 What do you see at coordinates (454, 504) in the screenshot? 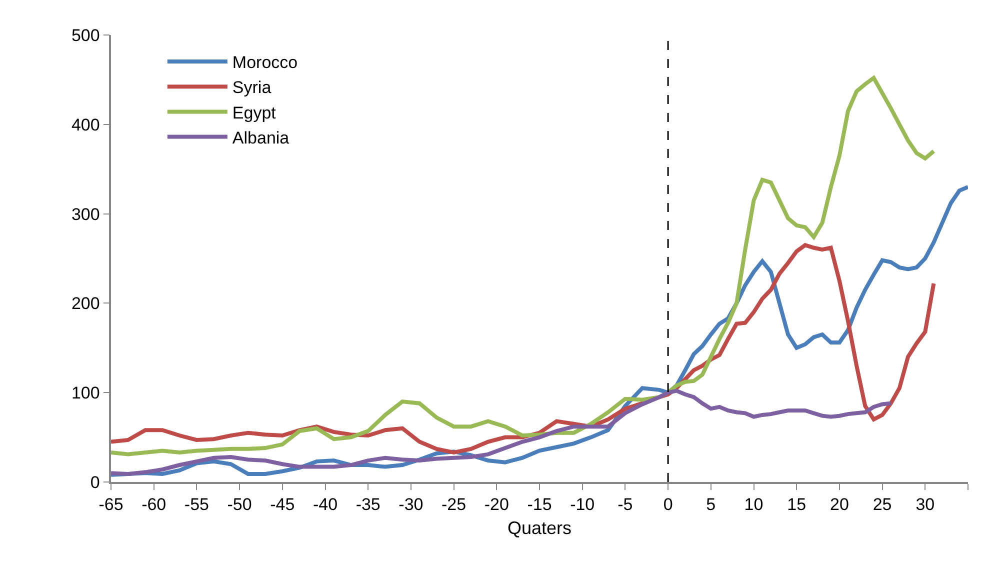
I see `x-tick-label: -25` at bounding box center [454, 504].